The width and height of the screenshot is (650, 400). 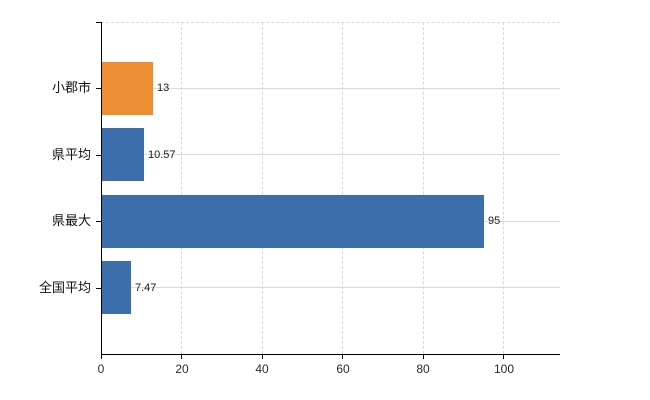 What do you see at coordinates (71, 154) in the screenshot?
I see `category-label: 県平均` at bounding box center [71, 154].